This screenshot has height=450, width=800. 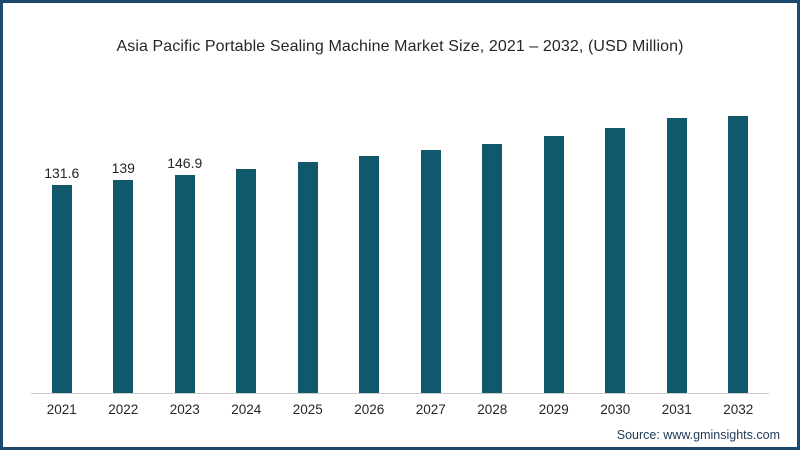 I want to click on bar-2031, so click(x=676, y=256).